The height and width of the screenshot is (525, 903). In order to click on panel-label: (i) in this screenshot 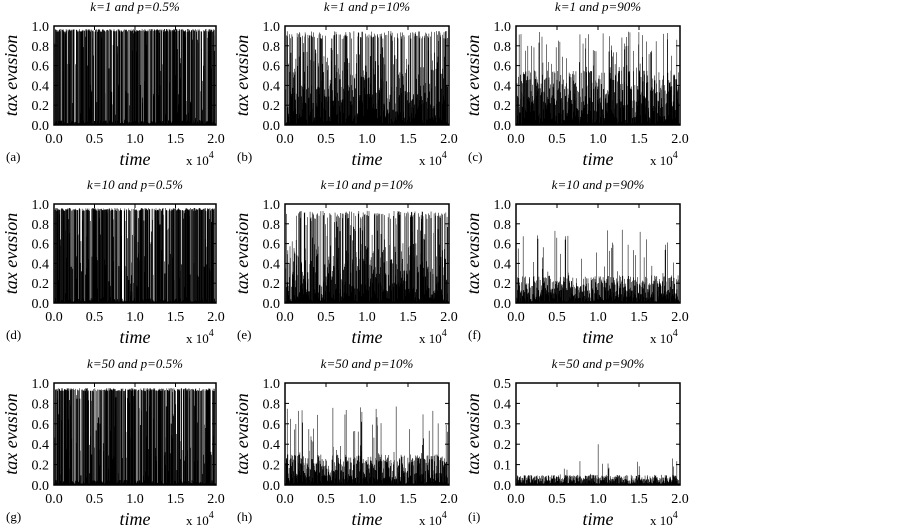, I will do `click(474, 516)`.